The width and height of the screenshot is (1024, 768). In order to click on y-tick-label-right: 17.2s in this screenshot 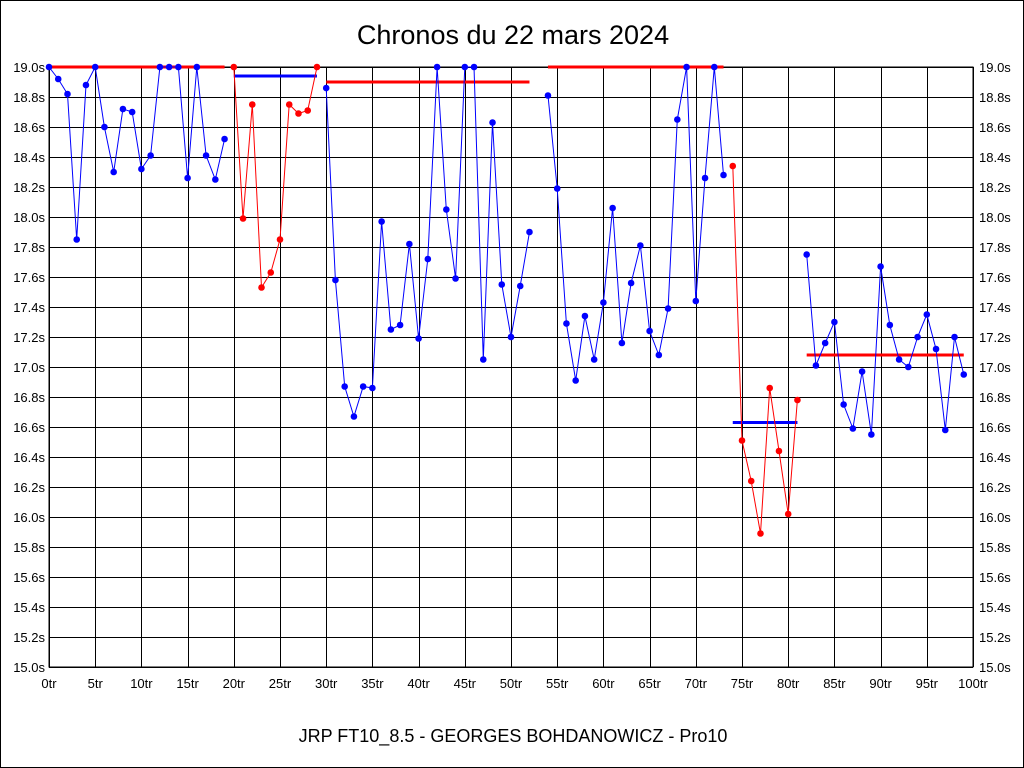, I will do `click(995, 337)`.